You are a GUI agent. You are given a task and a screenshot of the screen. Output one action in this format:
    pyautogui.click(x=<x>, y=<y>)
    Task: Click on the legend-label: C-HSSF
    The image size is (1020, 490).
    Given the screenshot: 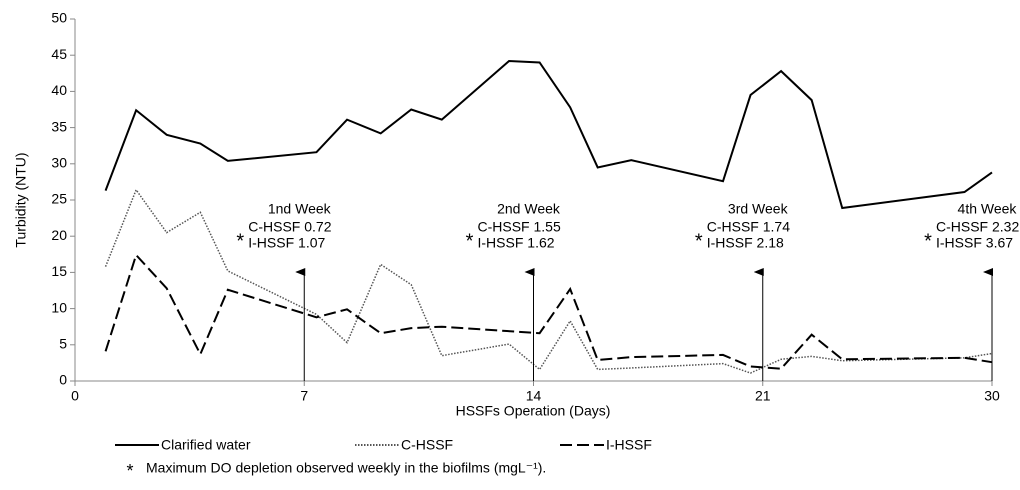 What is the action you would take?
    pyautogui.click(x=427, y=445)
    